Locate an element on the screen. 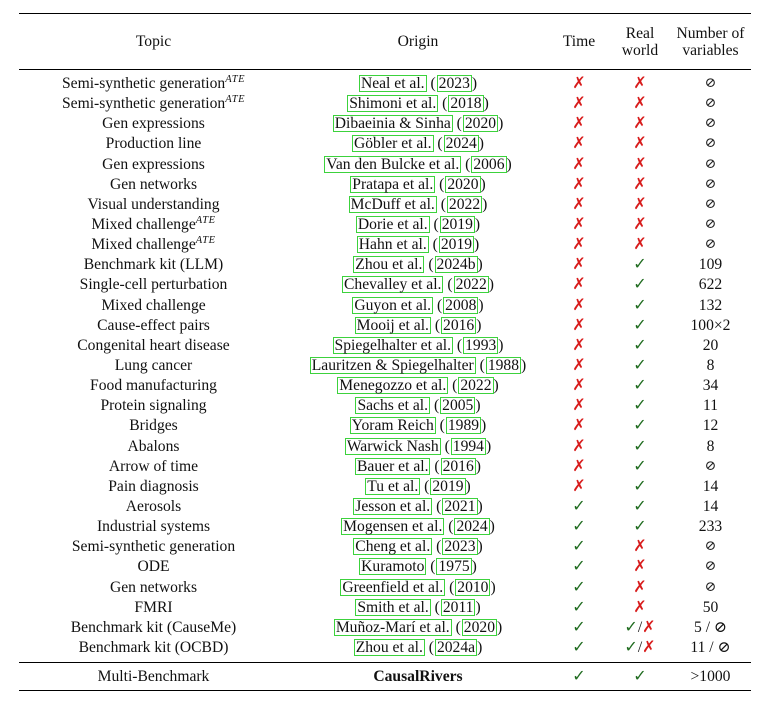 The image size is (780, 717). citation-year-link: 2005 is located at coordinates (458, 406).